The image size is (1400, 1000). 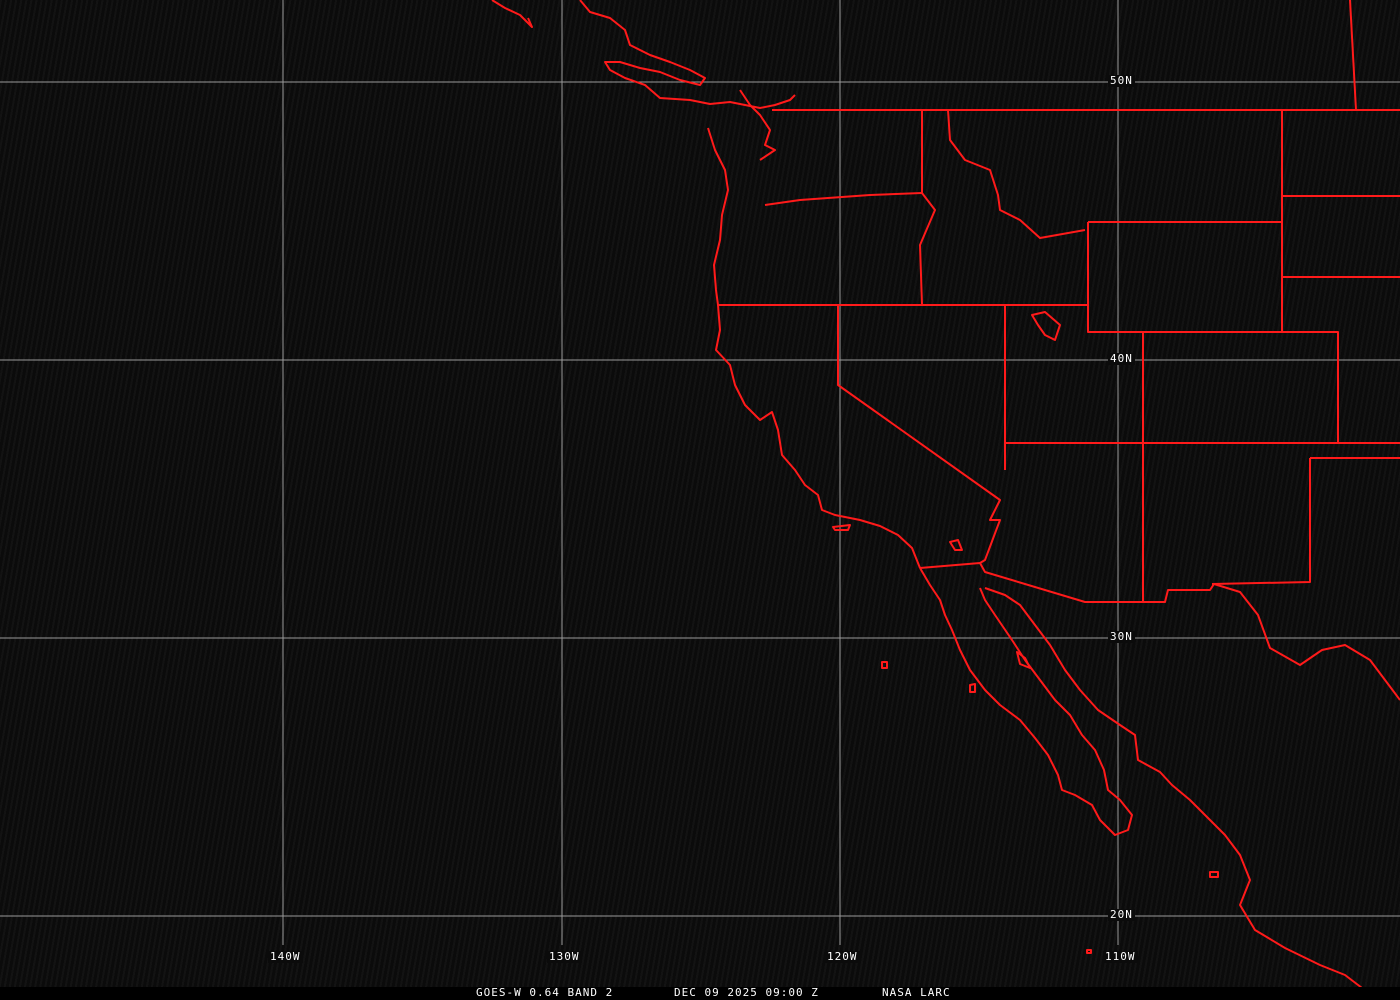 I want to click on mn-border, so click(x=1353, y=55).